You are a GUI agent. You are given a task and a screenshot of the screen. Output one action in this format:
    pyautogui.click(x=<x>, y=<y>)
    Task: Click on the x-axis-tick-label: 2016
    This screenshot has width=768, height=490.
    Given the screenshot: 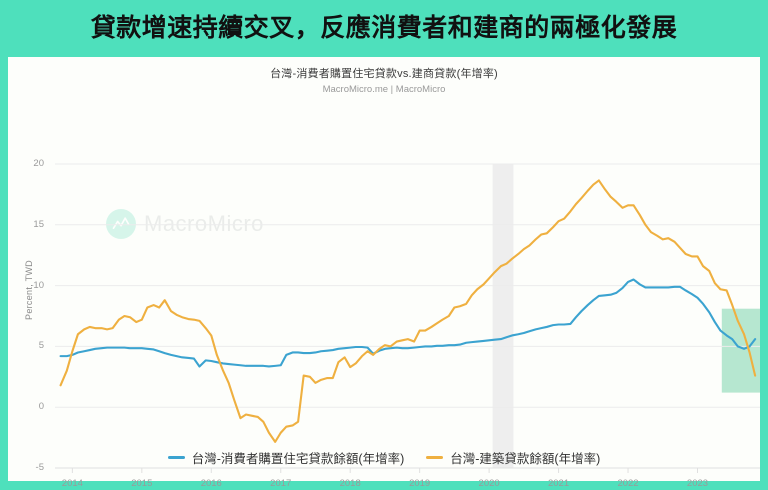 What is the action you would take?
    pyautogui.click(x=211, y=483)
    